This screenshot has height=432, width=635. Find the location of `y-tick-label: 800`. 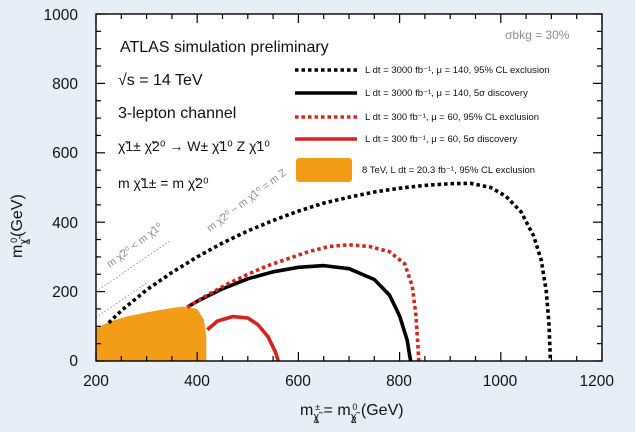

y-tick-label: 800 is located at coordinates (65, 84).